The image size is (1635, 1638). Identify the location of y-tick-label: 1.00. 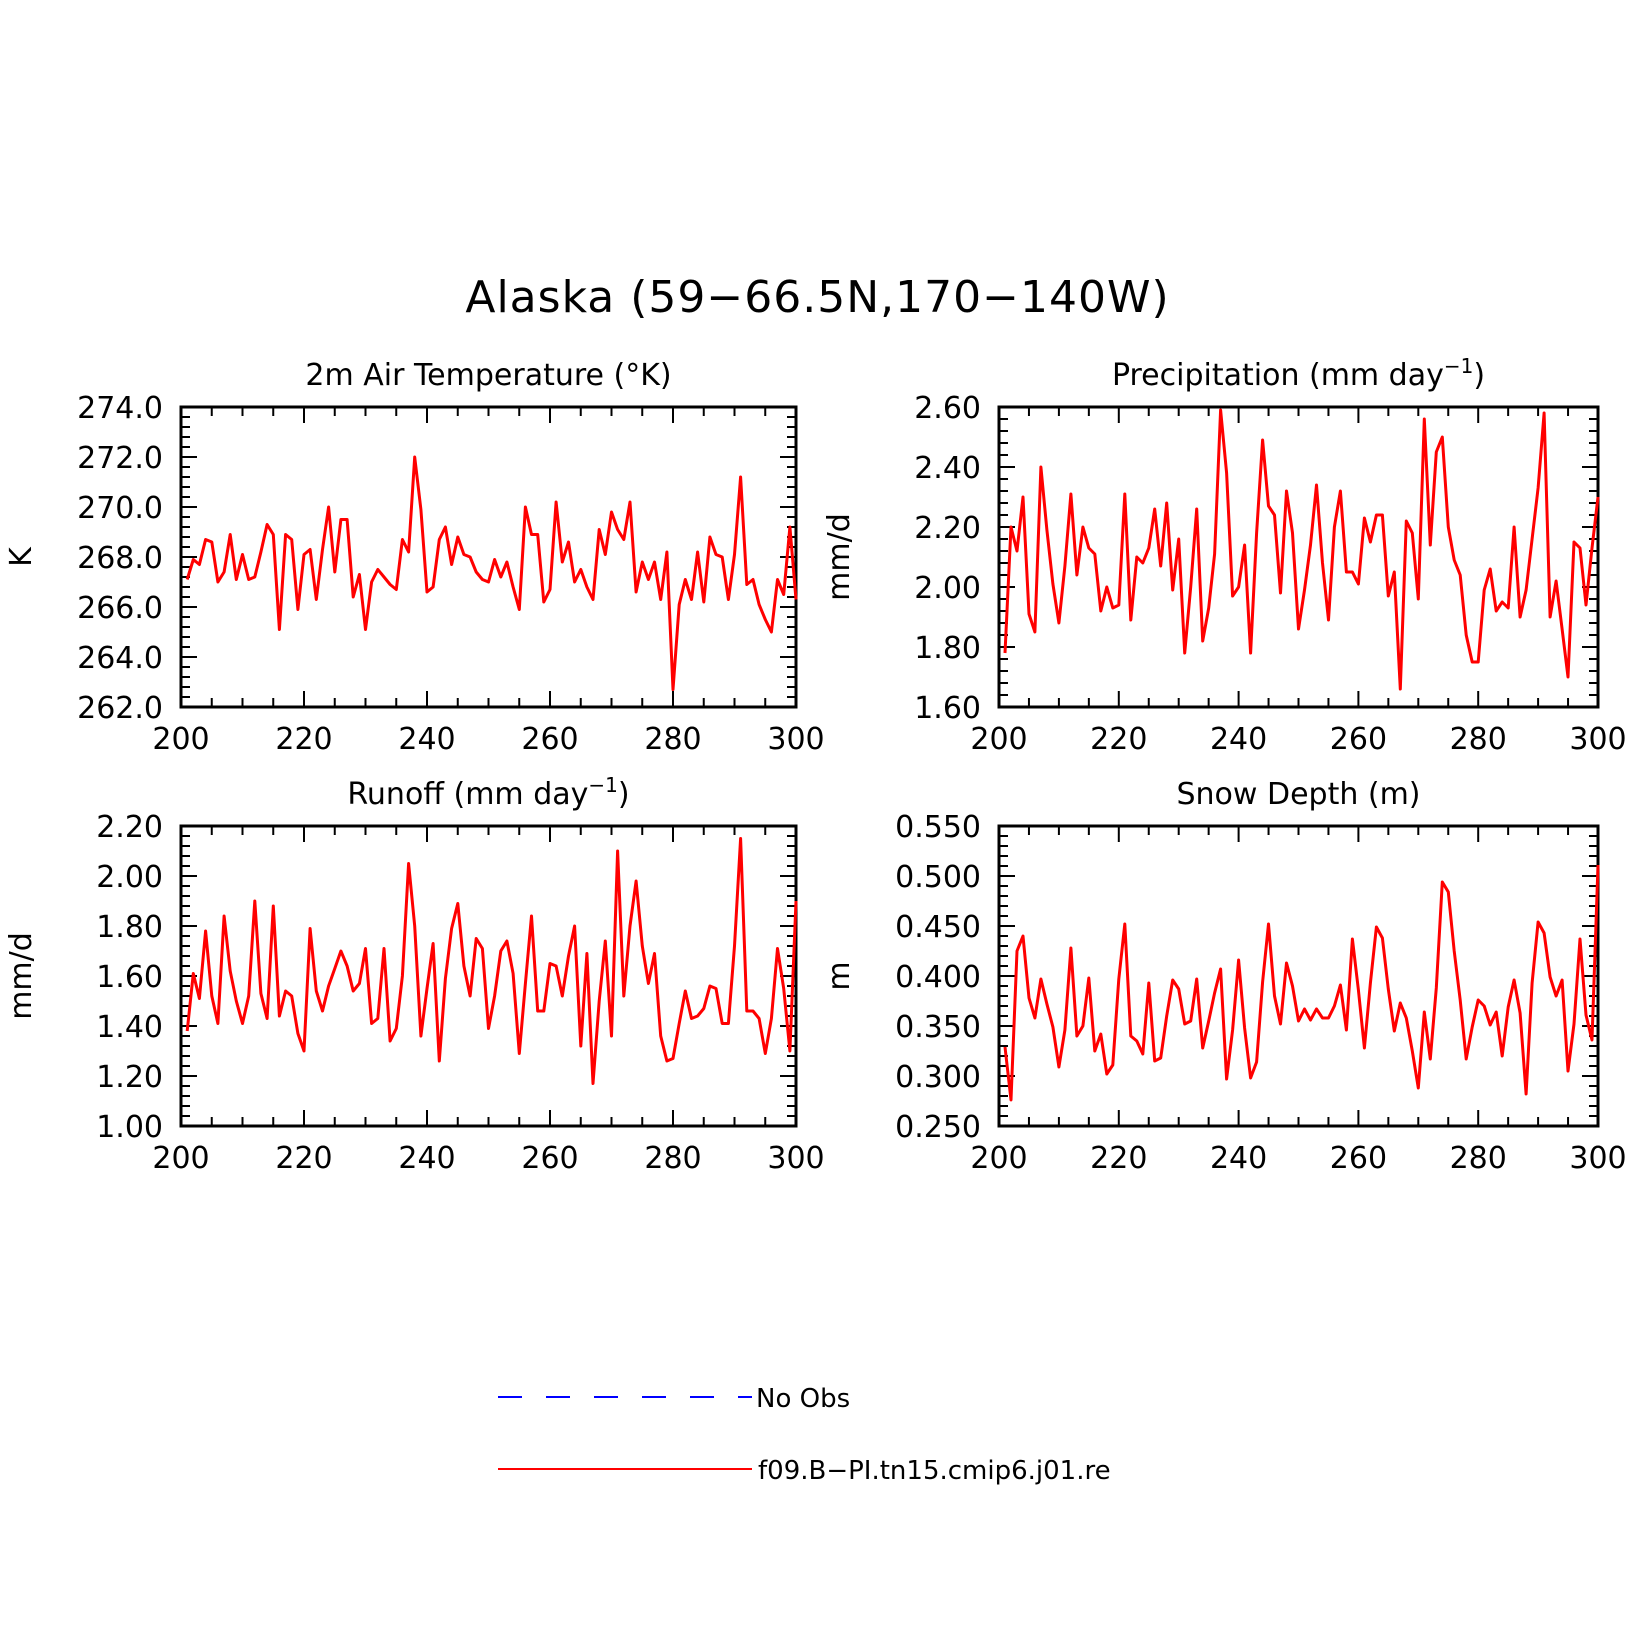
(129, 1127).